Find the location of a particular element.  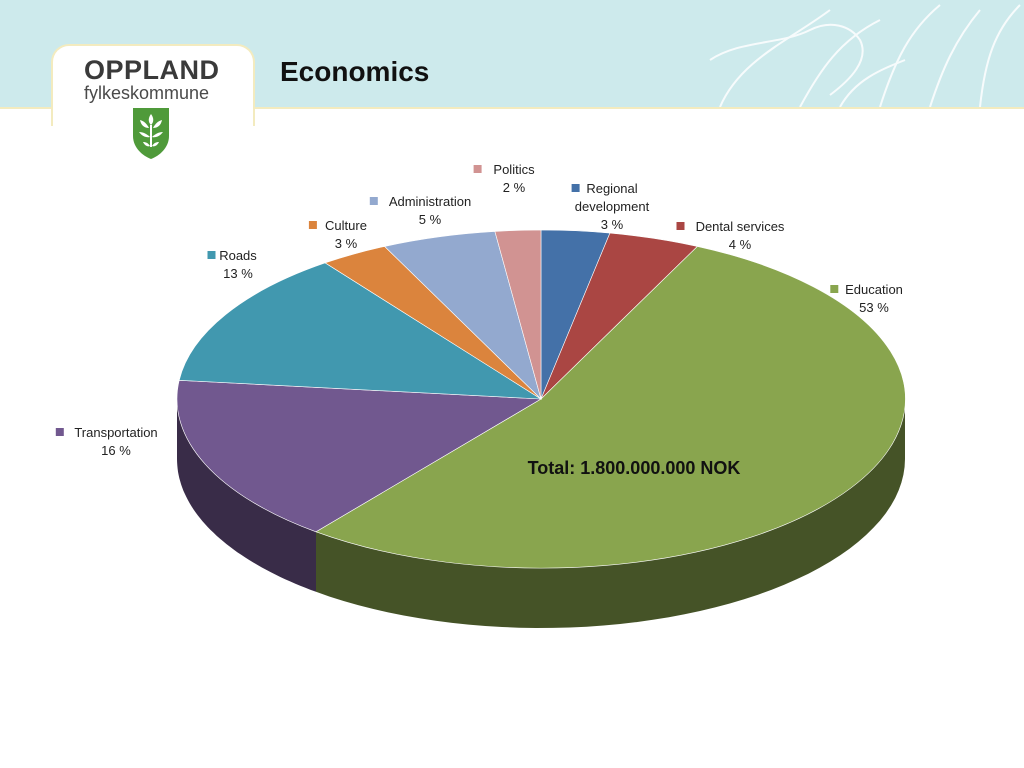

label-dental-services: Dental services 4 % is located at coordinates (730, 235).